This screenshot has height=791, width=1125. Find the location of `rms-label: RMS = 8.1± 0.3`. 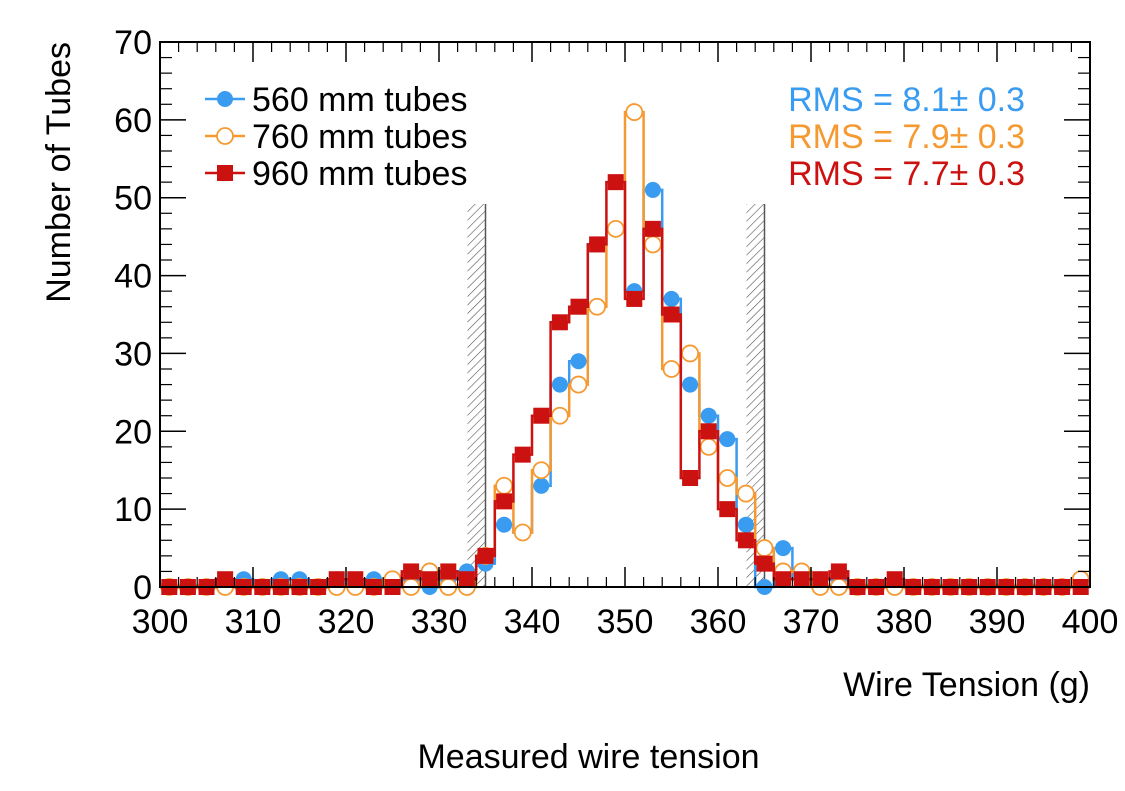

rms-label: RMS = 8.1± 0.3 is located at coordinates (906, 100).